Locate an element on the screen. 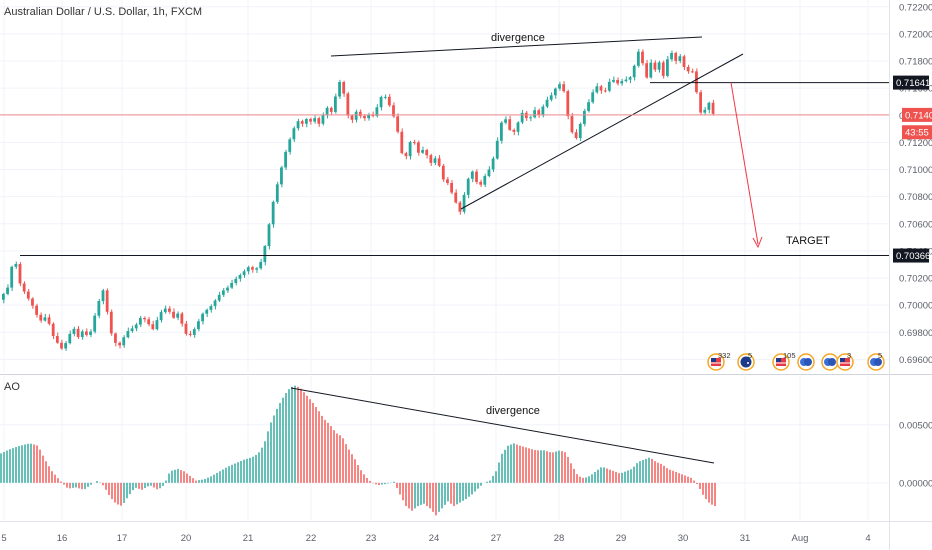 This screenshot has height=550, width=932. price-tick-label: 0.70600 is located at coordinates (915, 224).